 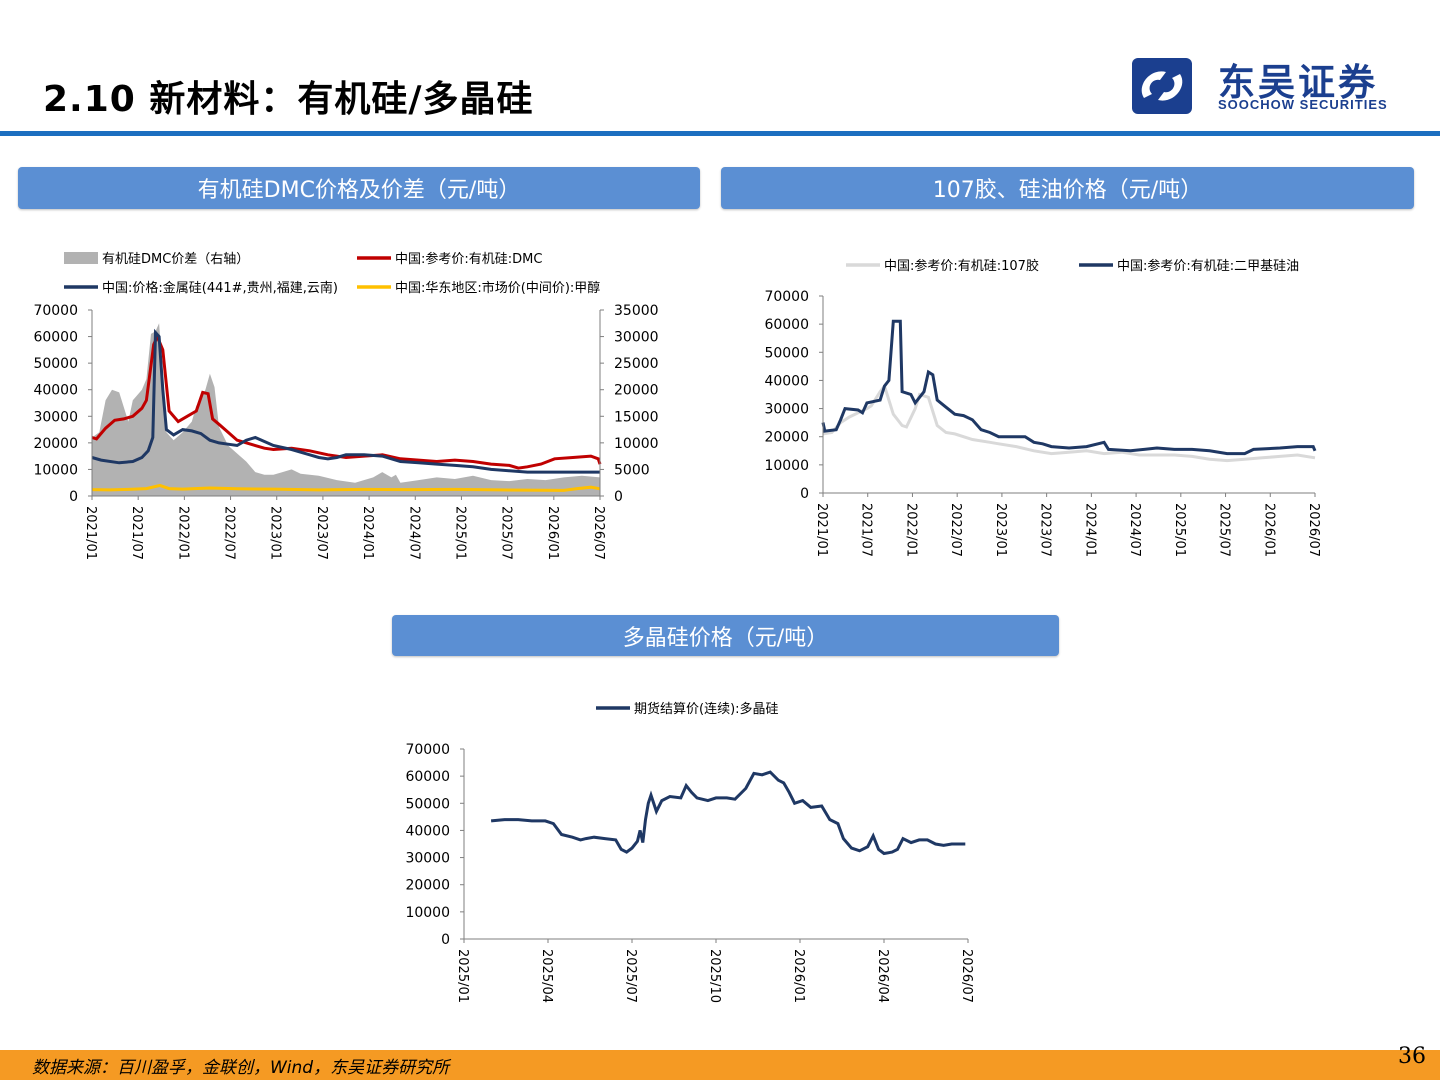 What do you see at coordinates (552, 533) in the screenshot?
I see `dmc-x-axis-tick-label: 2026/01` at bounding box center [552, 533].